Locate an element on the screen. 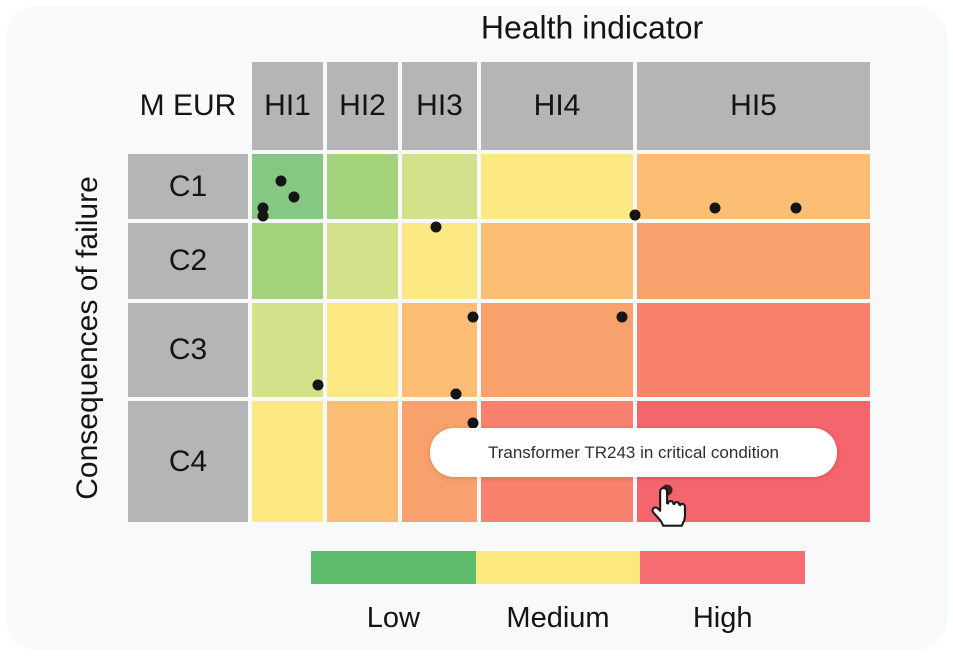  col-header-HI1: HI1 is located at coordinates (287, 106).